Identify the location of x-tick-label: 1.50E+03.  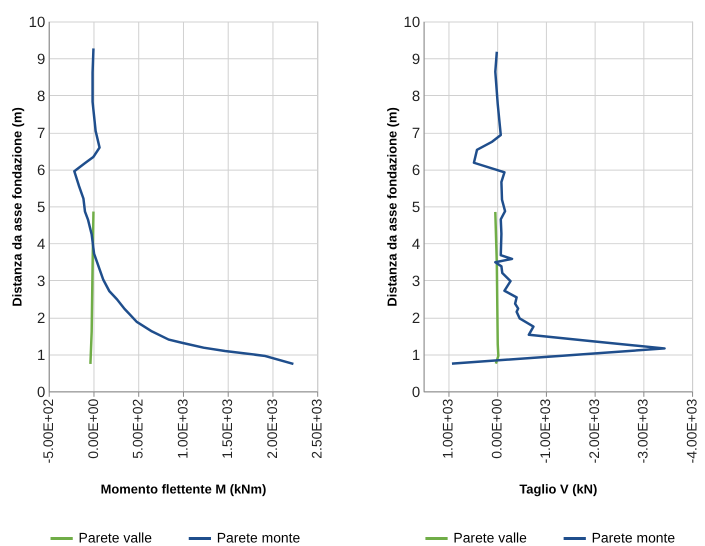
(227, 428).